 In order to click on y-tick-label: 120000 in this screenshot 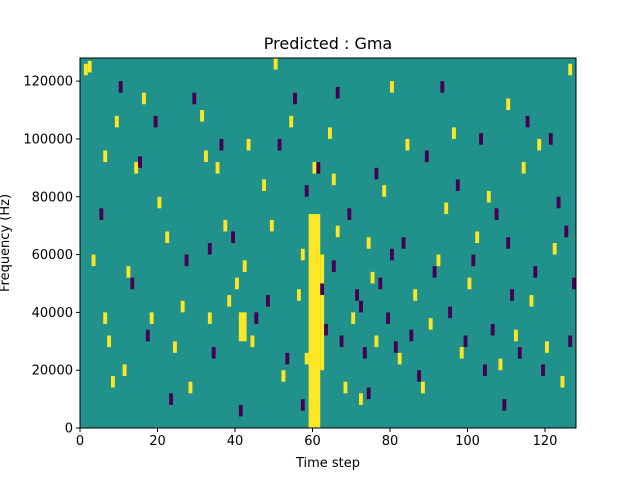, I will do `click(48, 82)`.